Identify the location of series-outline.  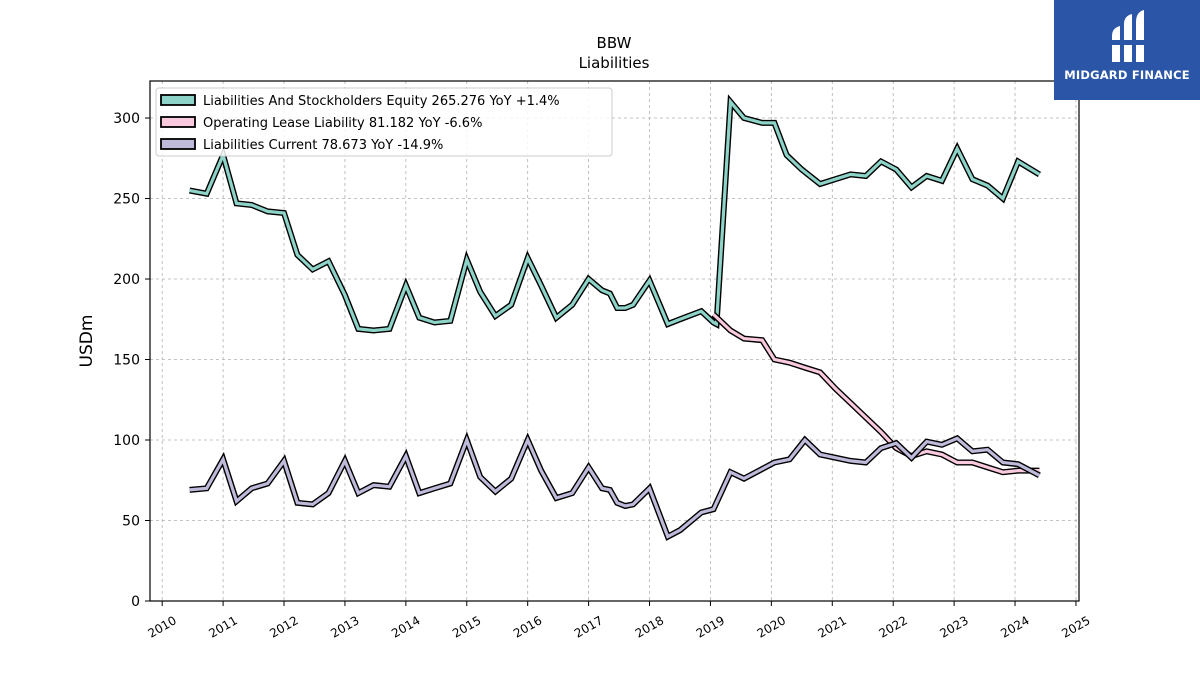
(615, 486).